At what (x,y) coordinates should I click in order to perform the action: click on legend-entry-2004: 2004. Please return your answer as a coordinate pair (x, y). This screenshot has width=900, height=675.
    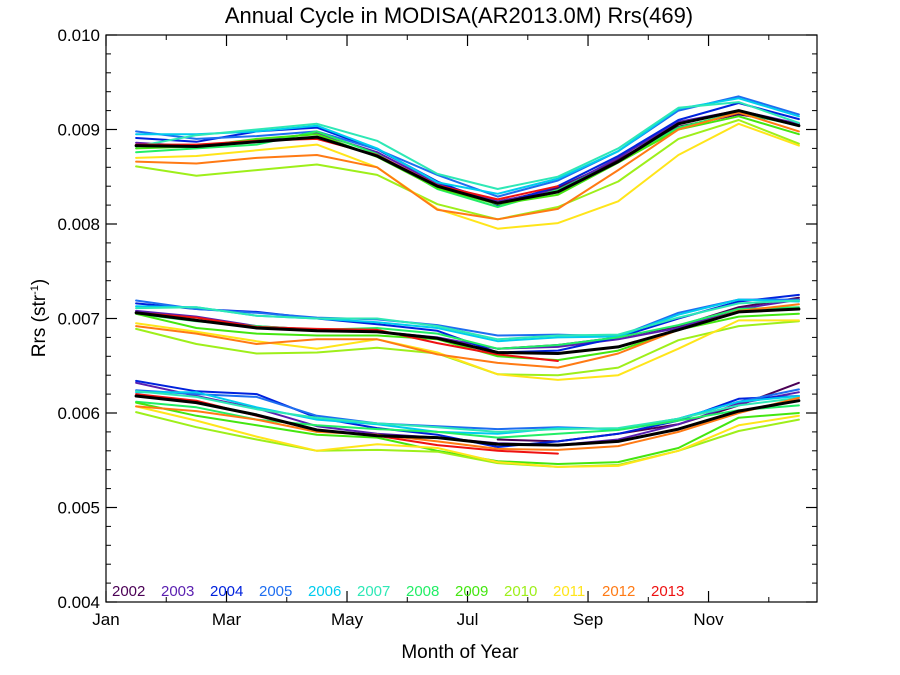
    Looking at the image, I should click on (226, 591).